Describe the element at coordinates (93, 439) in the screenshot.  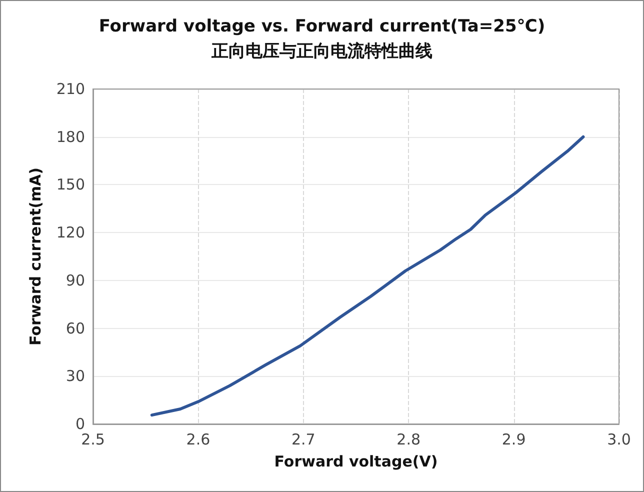
I see `x-tick-label: 2.5` at that location.